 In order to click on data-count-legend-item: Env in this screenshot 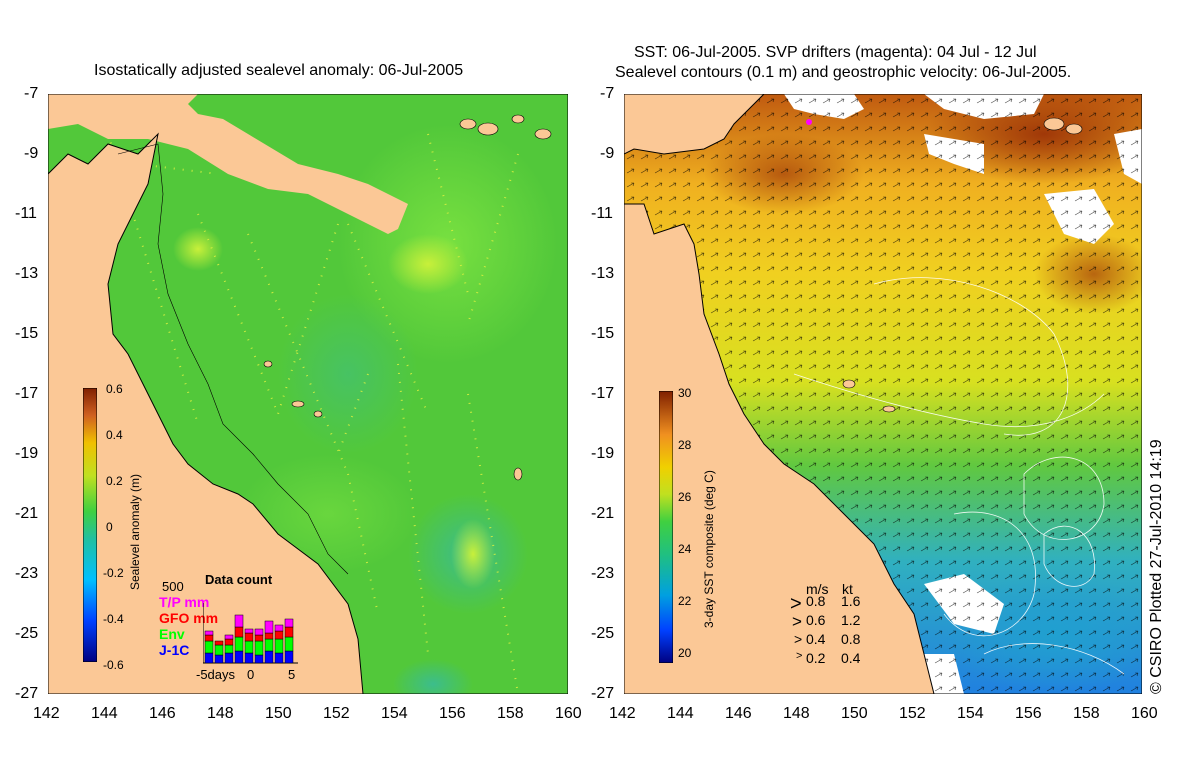, I will do `click(172, 634)`.